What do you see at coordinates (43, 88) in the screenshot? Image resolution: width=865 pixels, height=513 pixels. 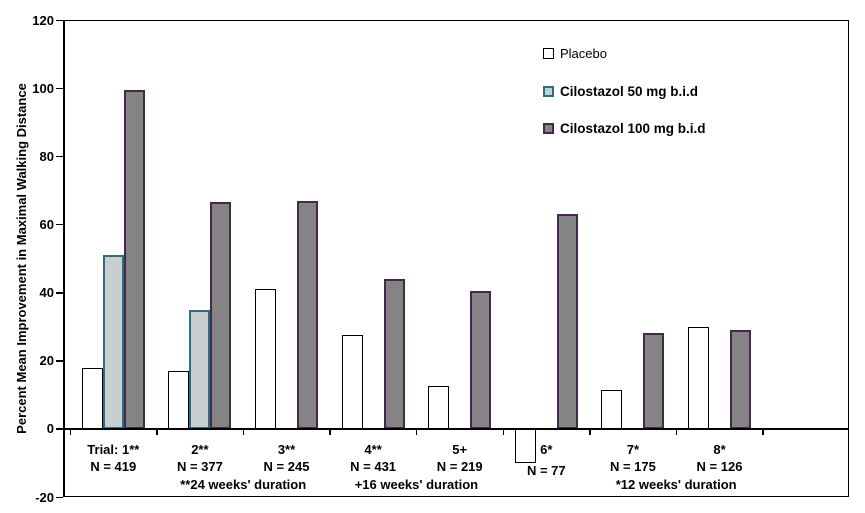 I see `y-tick-label: 100` at bounding box center [43, 88].